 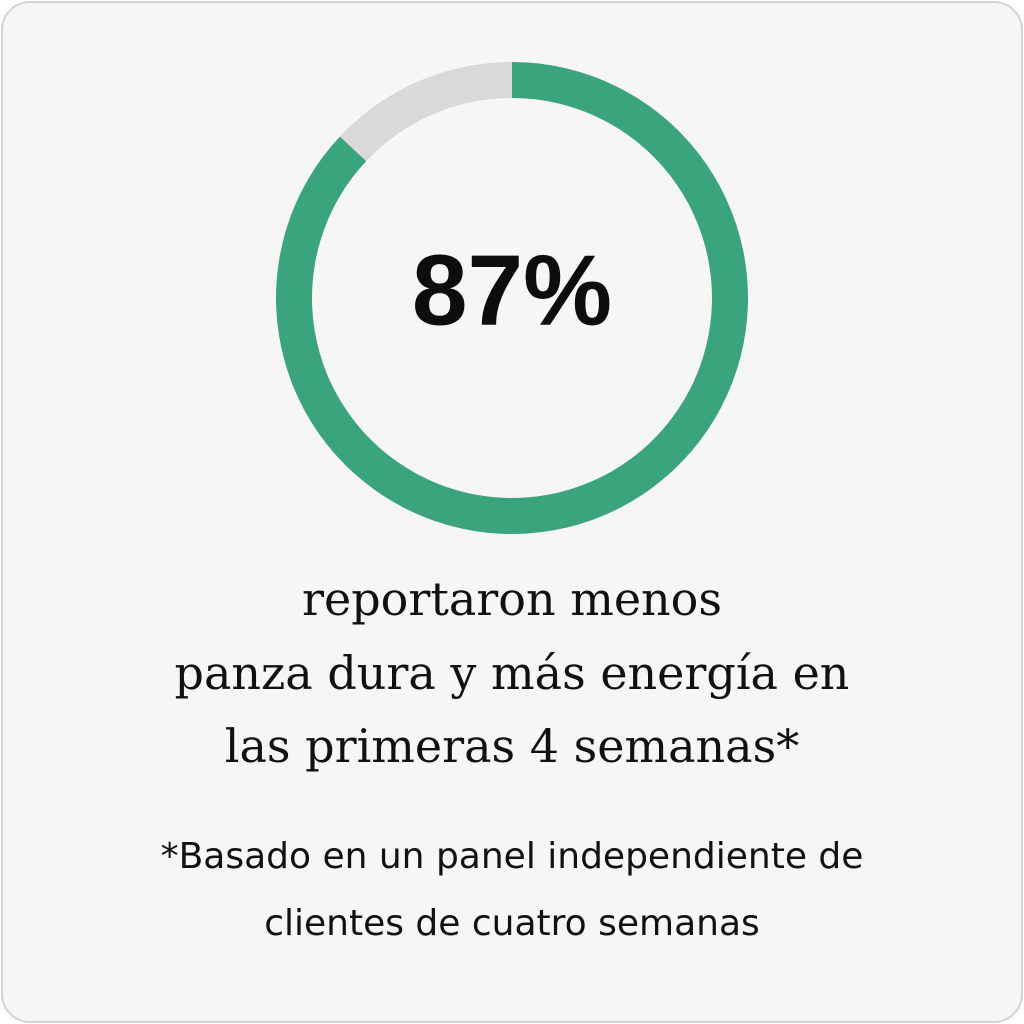 I want to click on footnote-line: clientes de cuatro semanas, so click(x=512, y=923).